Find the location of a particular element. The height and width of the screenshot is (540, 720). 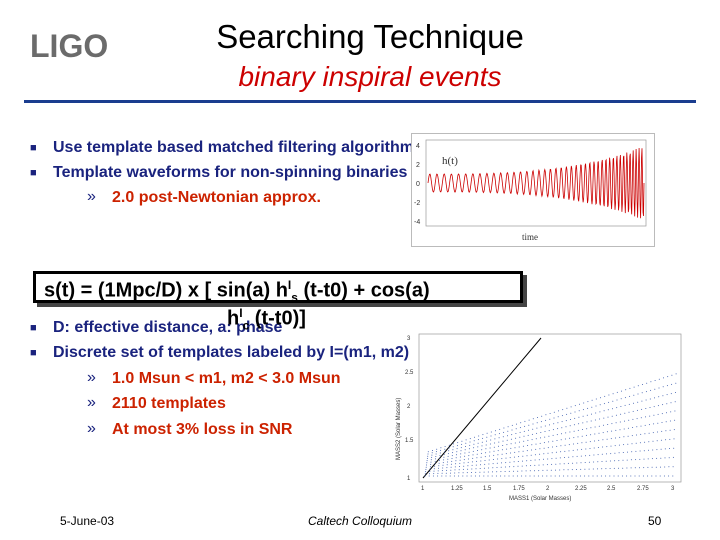

formula-part: (t-t0) + cos(a) is located at coordinates (363, 290).